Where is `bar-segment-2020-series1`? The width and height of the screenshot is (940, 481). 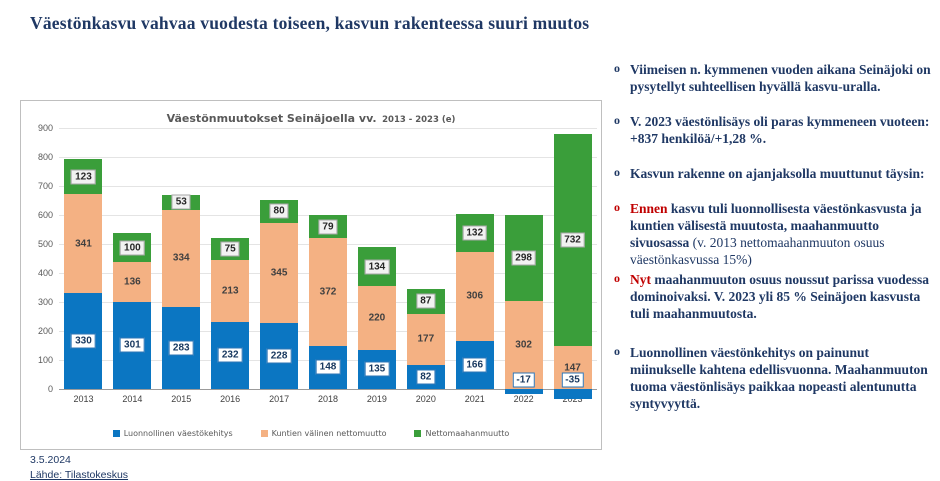
bar-segment-2020-series1 is located at coordinates (425, 339).